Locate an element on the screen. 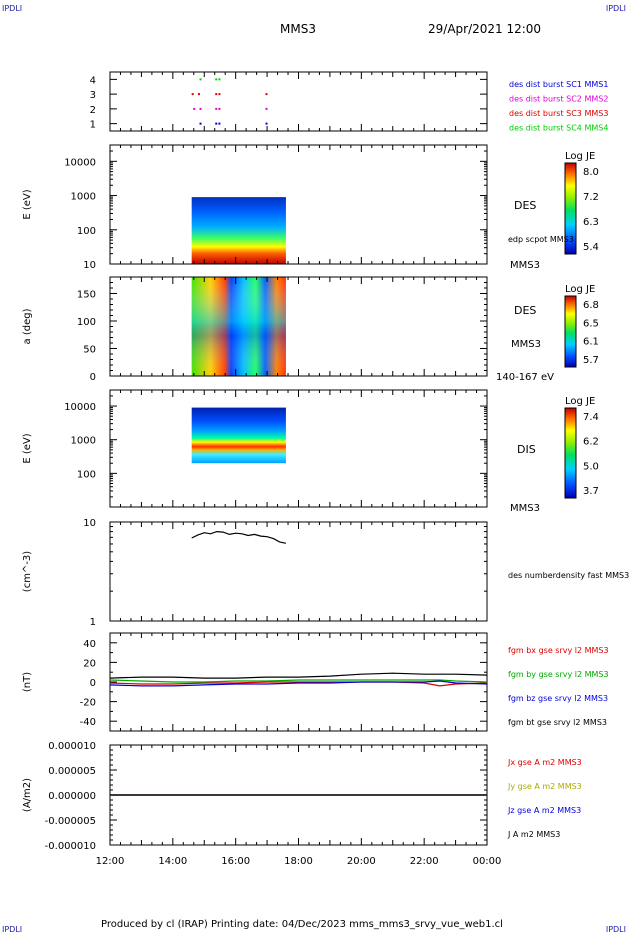 The width and height of the screenshot is (630, 934). legend-entry: des dist burst SC4 MMS4 is located at coordinates (558, 128).